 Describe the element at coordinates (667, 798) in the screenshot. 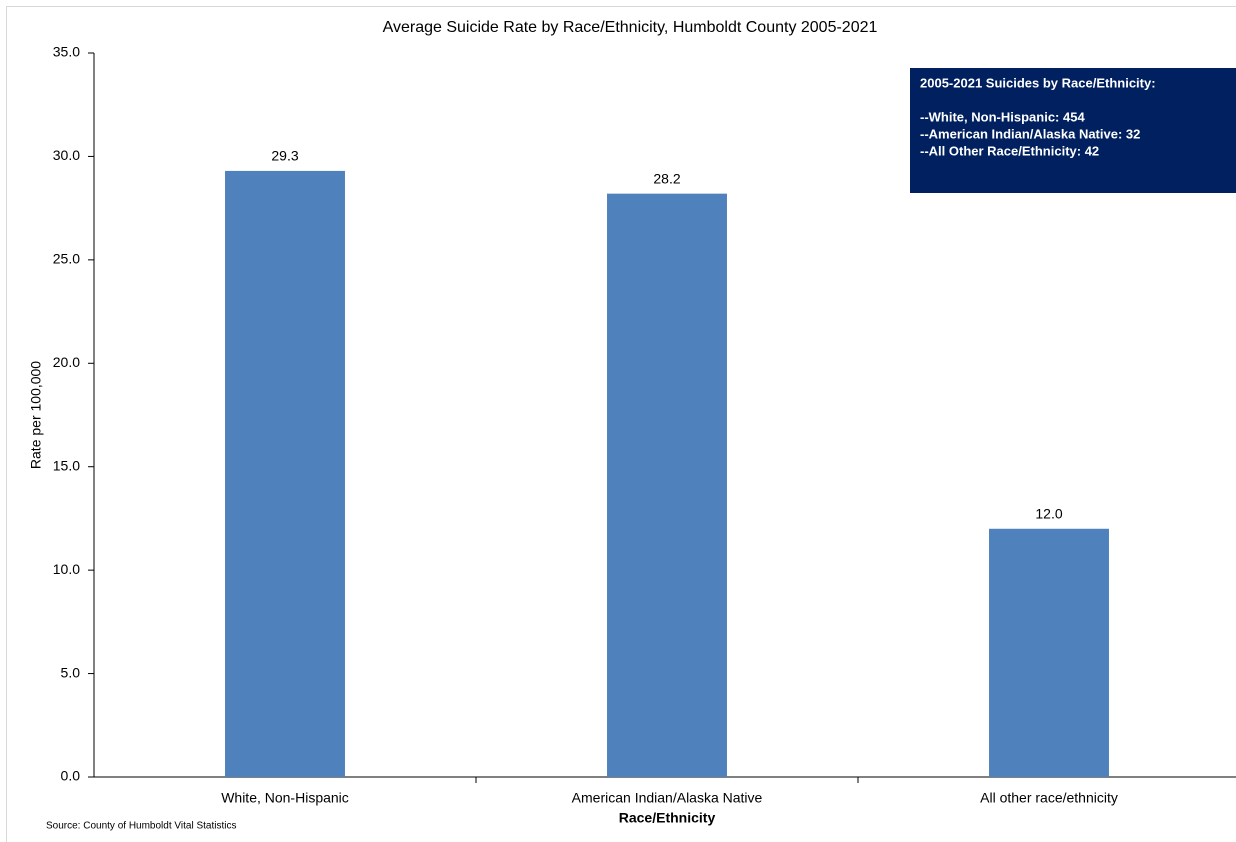

I see `x-tick-label: American Indian/Alaska Native` at that location.